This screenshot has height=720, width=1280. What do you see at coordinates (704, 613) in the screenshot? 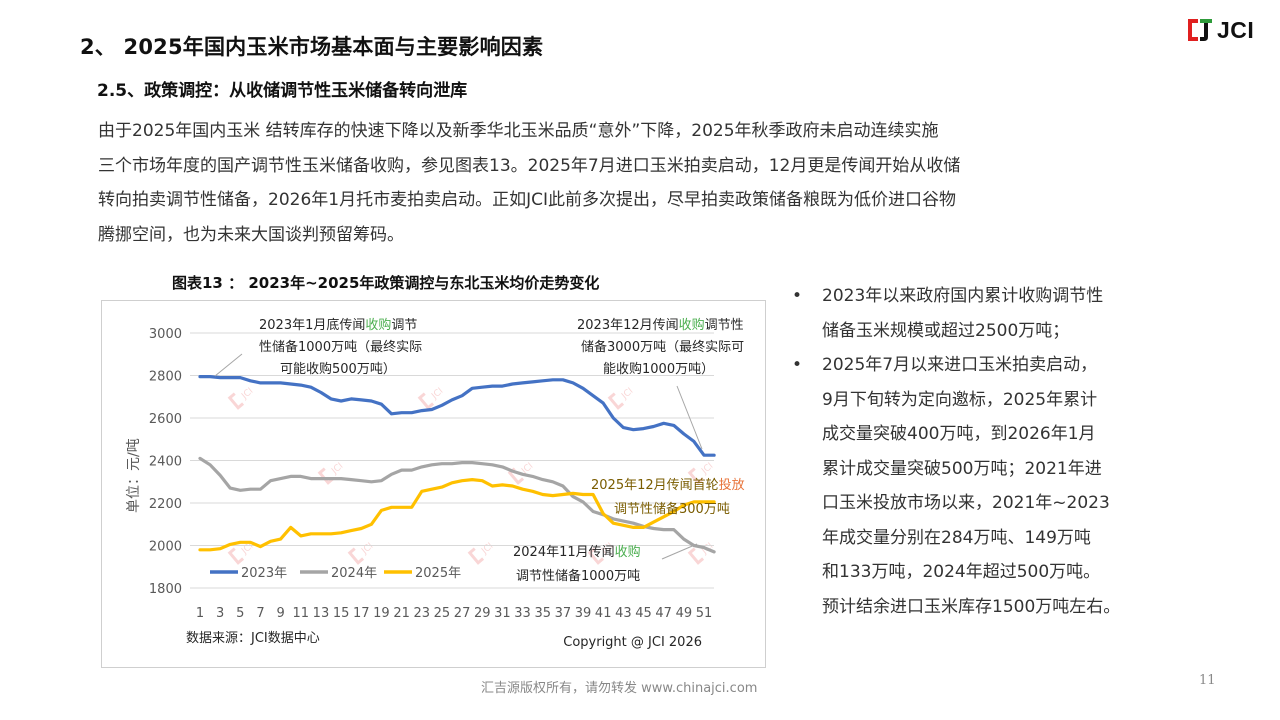
I see `x-tick-label: 51` at bounding box center [704, 613].